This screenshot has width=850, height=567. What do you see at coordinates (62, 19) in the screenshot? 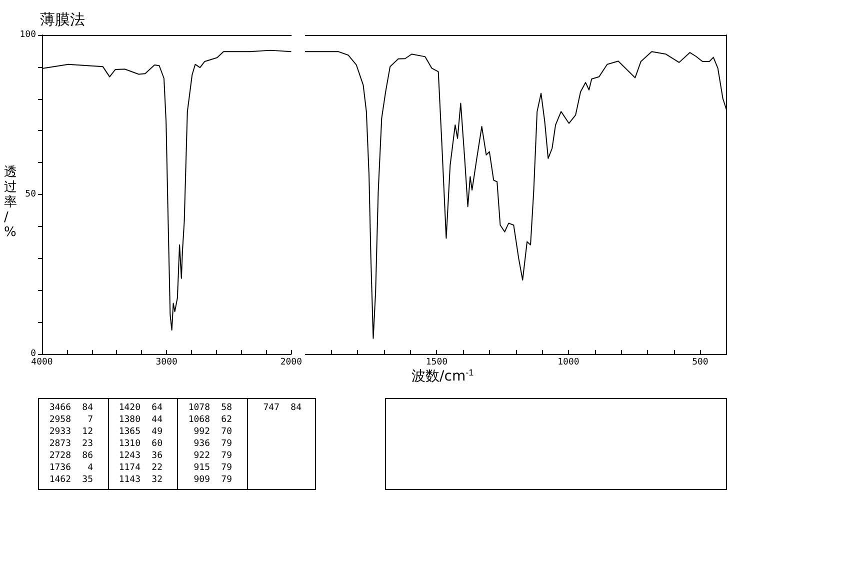
I see `chart-title: 薄膜法` at bounding box center [62, 19].